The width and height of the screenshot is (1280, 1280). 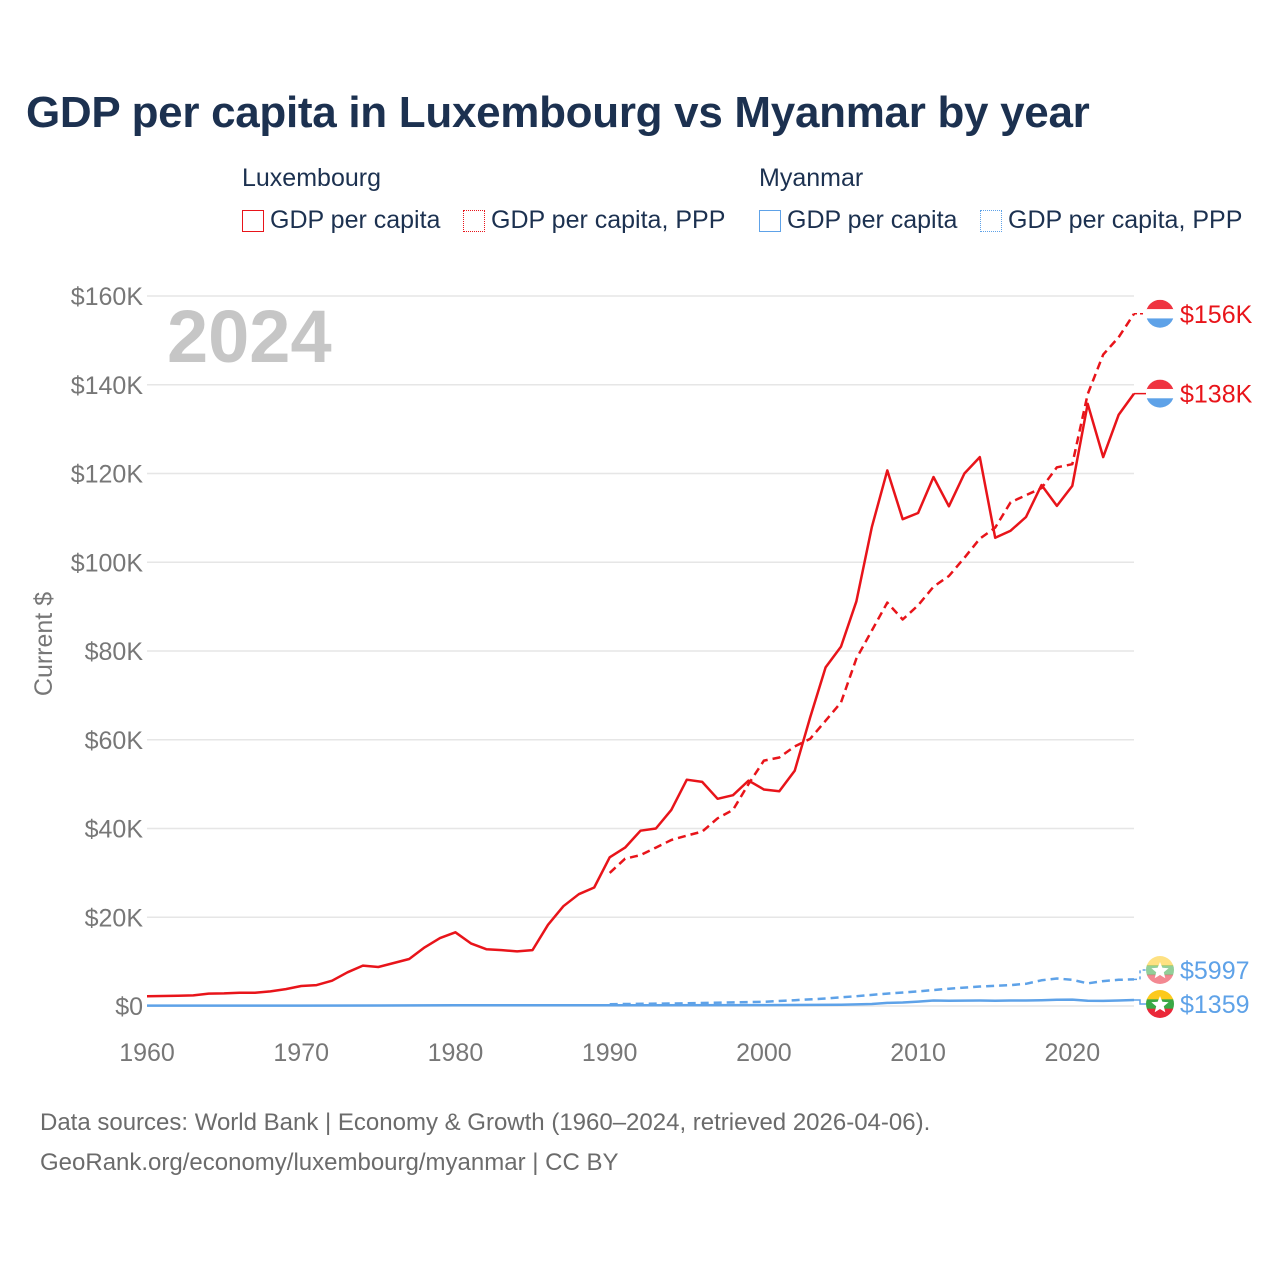 I want to click on series-line-myanmar-gdp-per-capita-ppp, so click(x=872, y=991).